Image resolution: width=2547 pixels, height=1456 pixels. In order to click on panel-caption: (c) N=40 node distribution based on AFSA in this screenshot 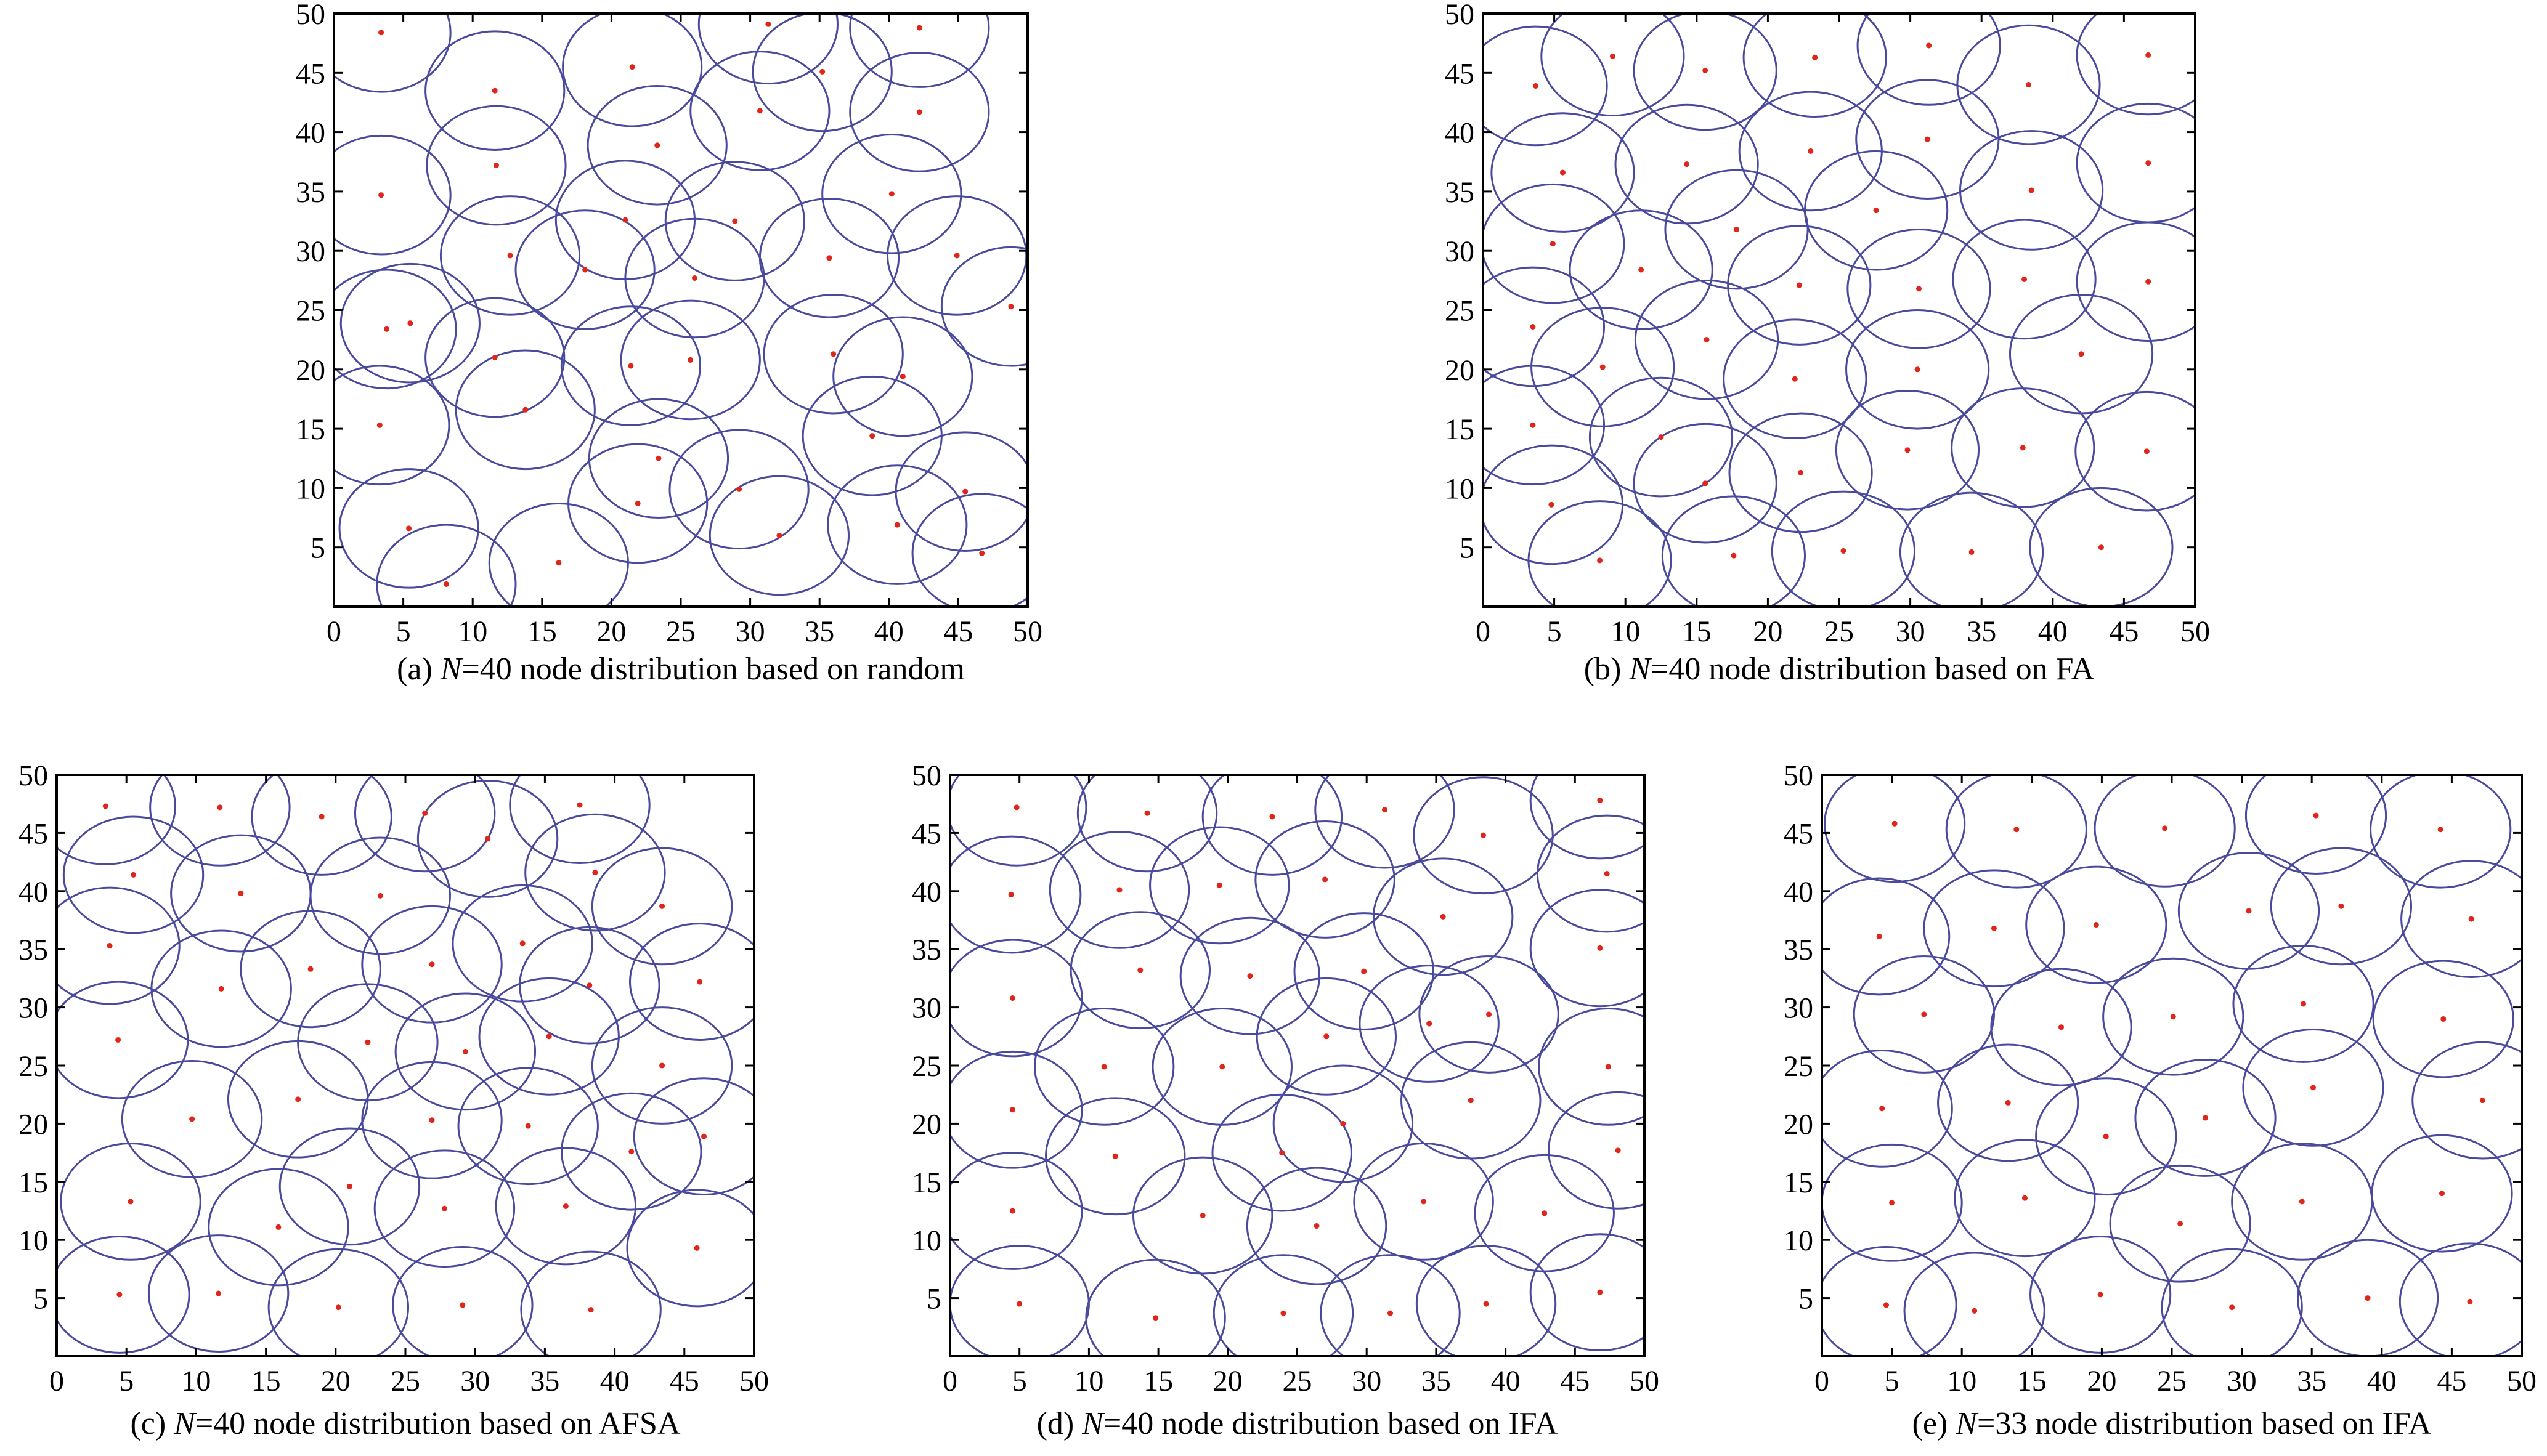, I will do `click(406, 1423)`.